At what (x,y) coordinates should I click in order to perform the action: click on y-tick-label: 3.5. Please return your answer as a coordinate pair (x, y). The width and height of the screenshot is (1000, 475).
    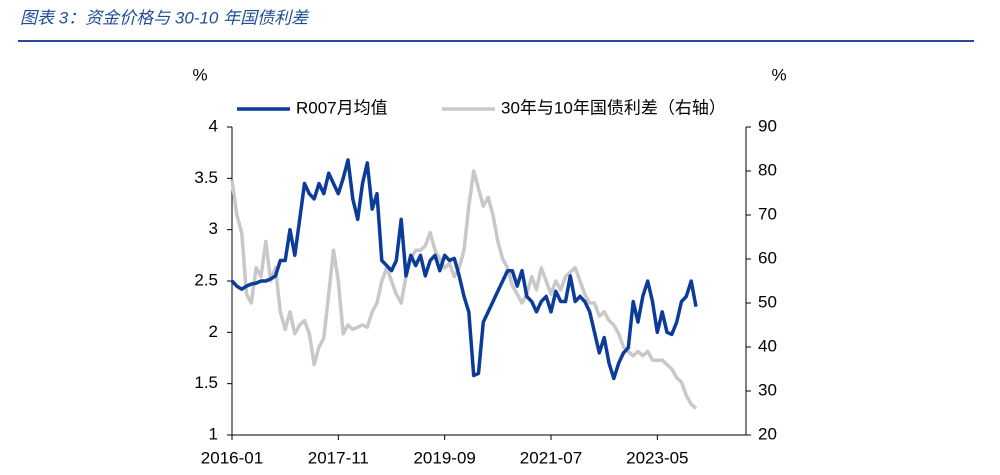
    Looking at the image, I should click on (206, 177).